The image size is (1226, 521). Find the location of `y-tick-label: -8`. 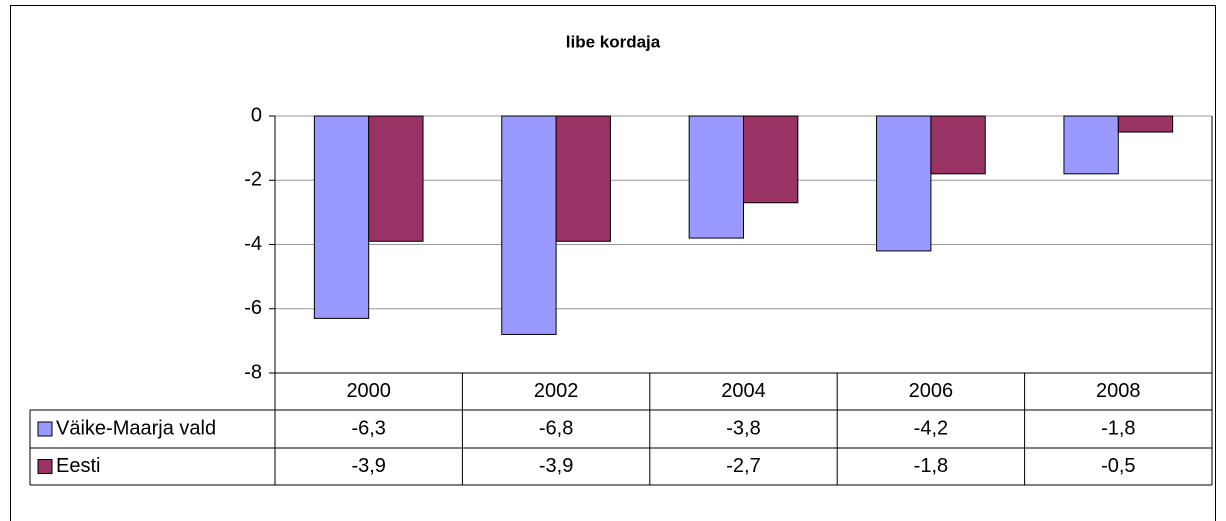

y-tick-label: -8 is located at coordinates (253, 372).